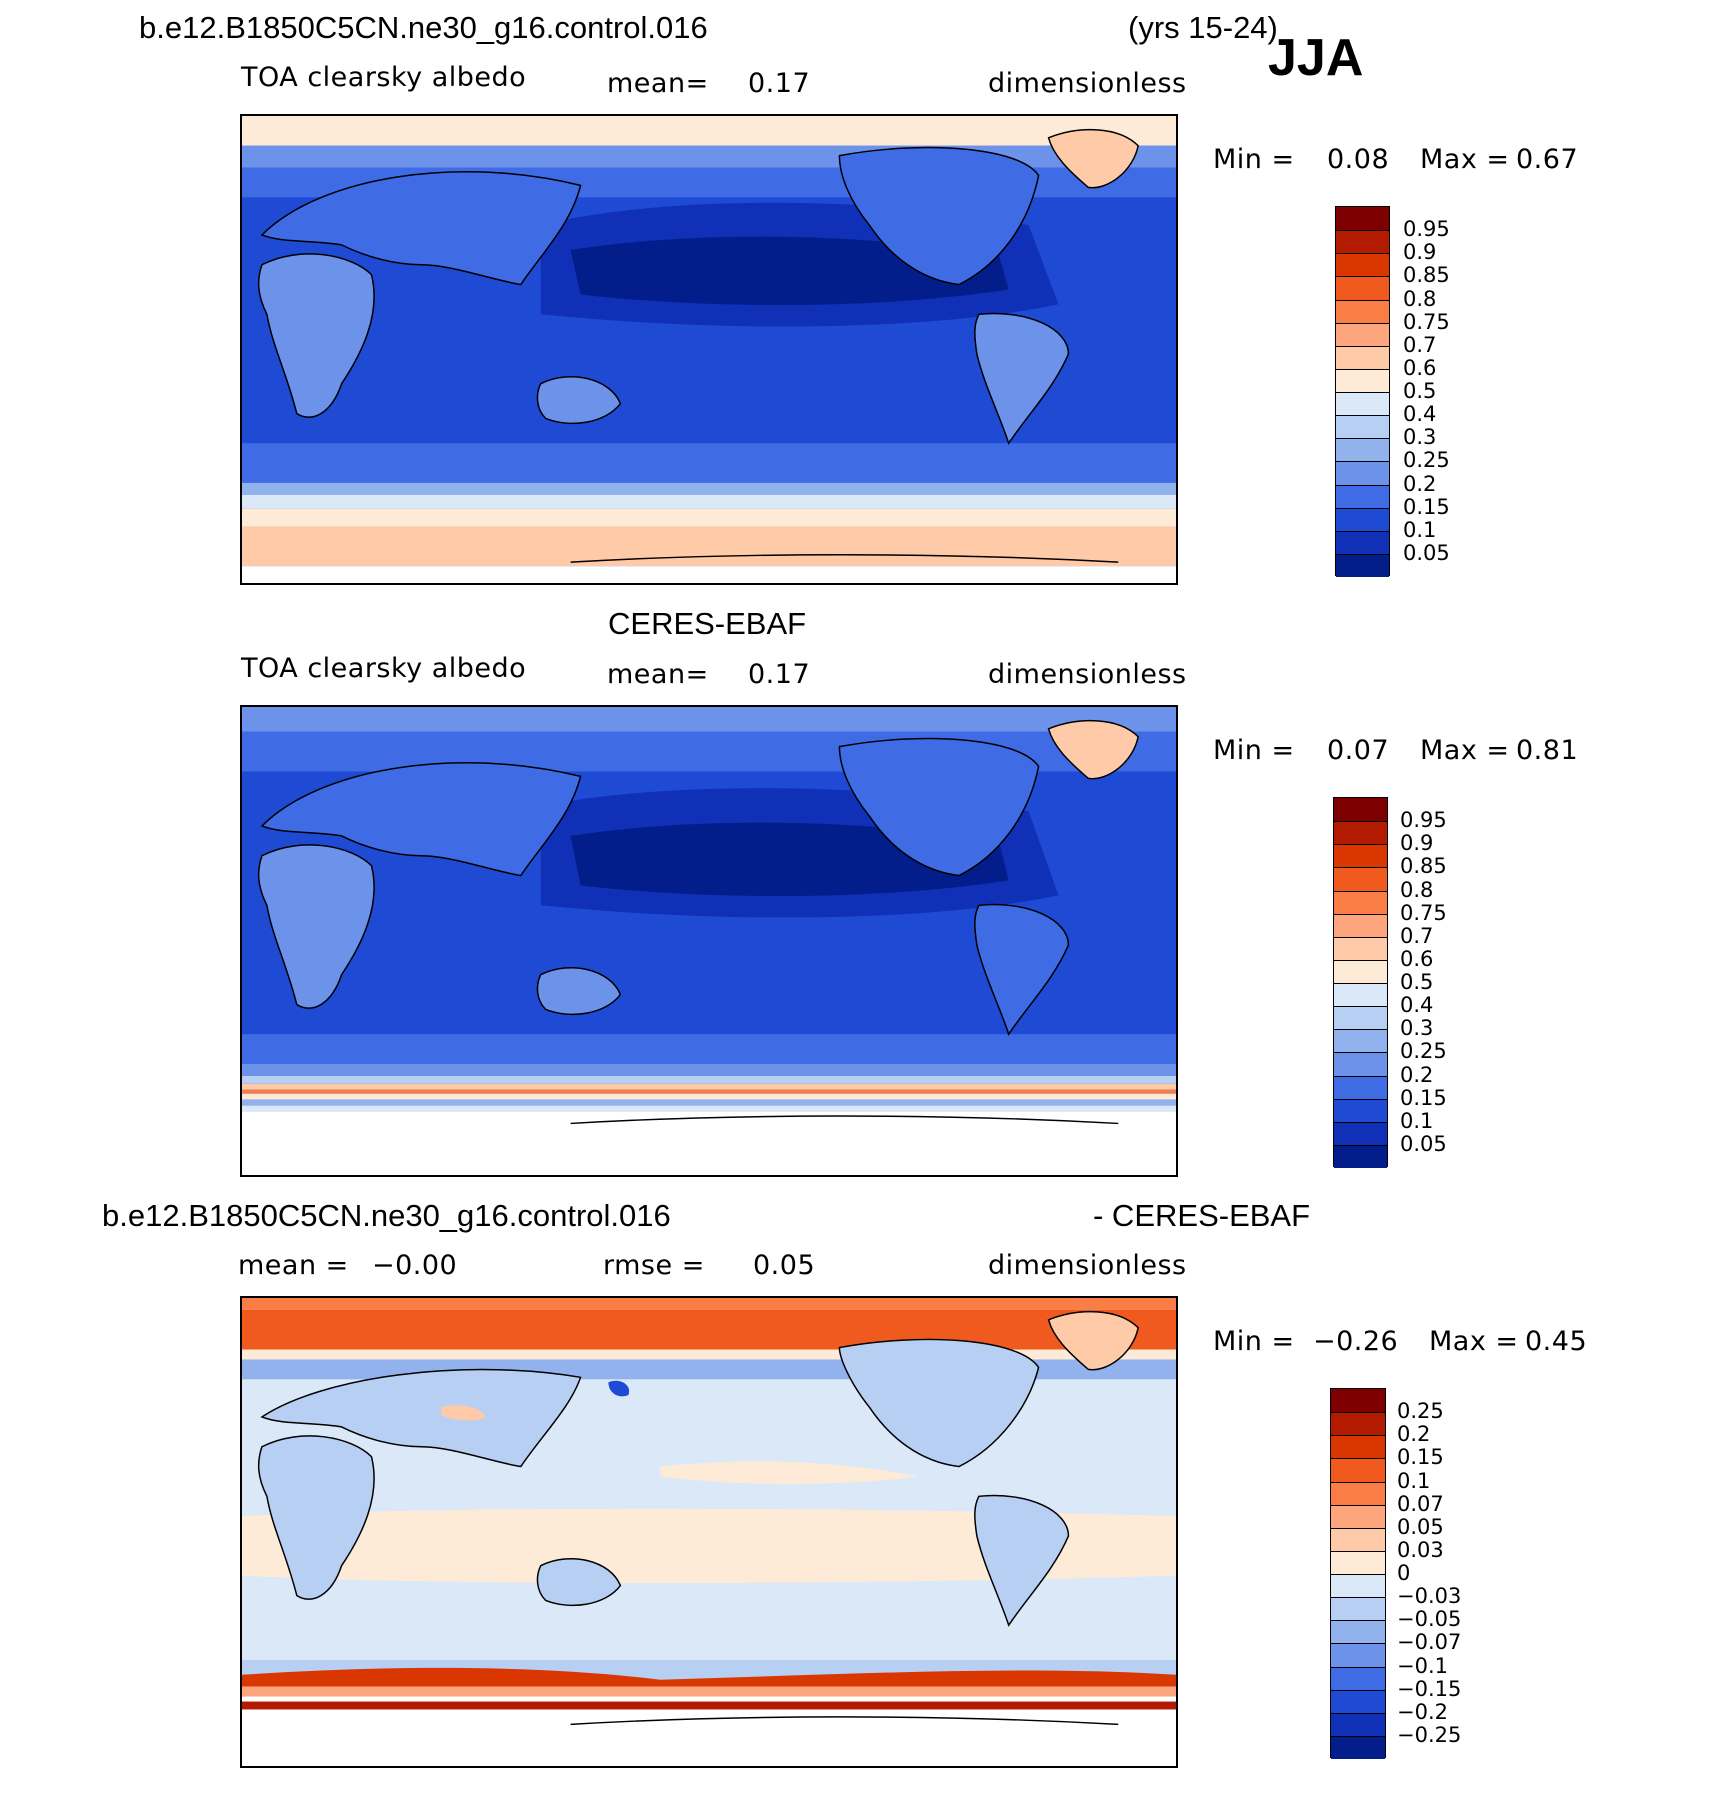 The width and height of the screenshot is (1710, 1803). Describe the element at coordinates (384, 668) in the screenshot. I see `panel2-variable: TOA clearsky albedo` at that location.